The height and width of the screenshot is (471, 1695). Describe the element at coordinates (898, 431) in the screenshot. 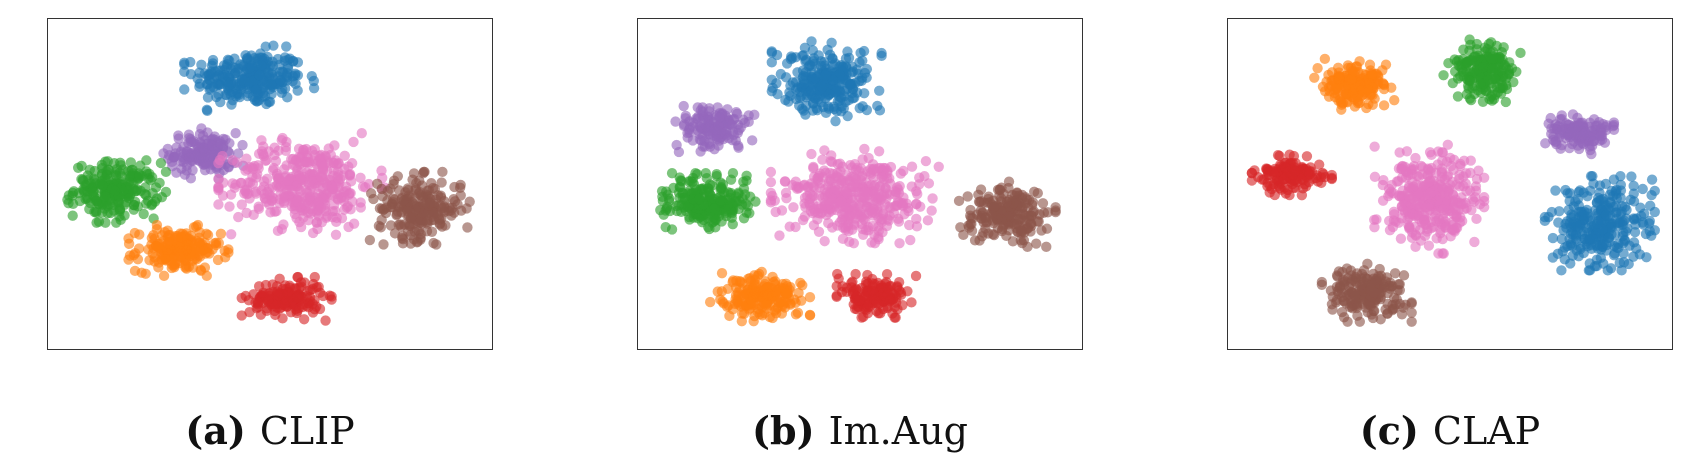

I see `caption-label-imaug: Im.Aug` at that location.